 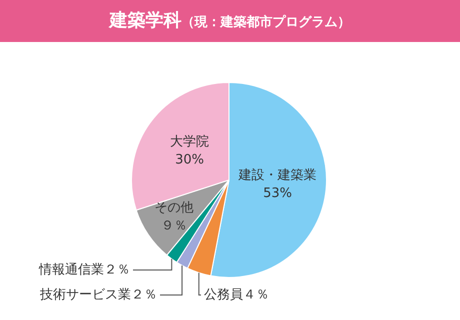 I want to click on chart-subtitle: （現：建築都市プログラム）, so click(x=266, y=22).